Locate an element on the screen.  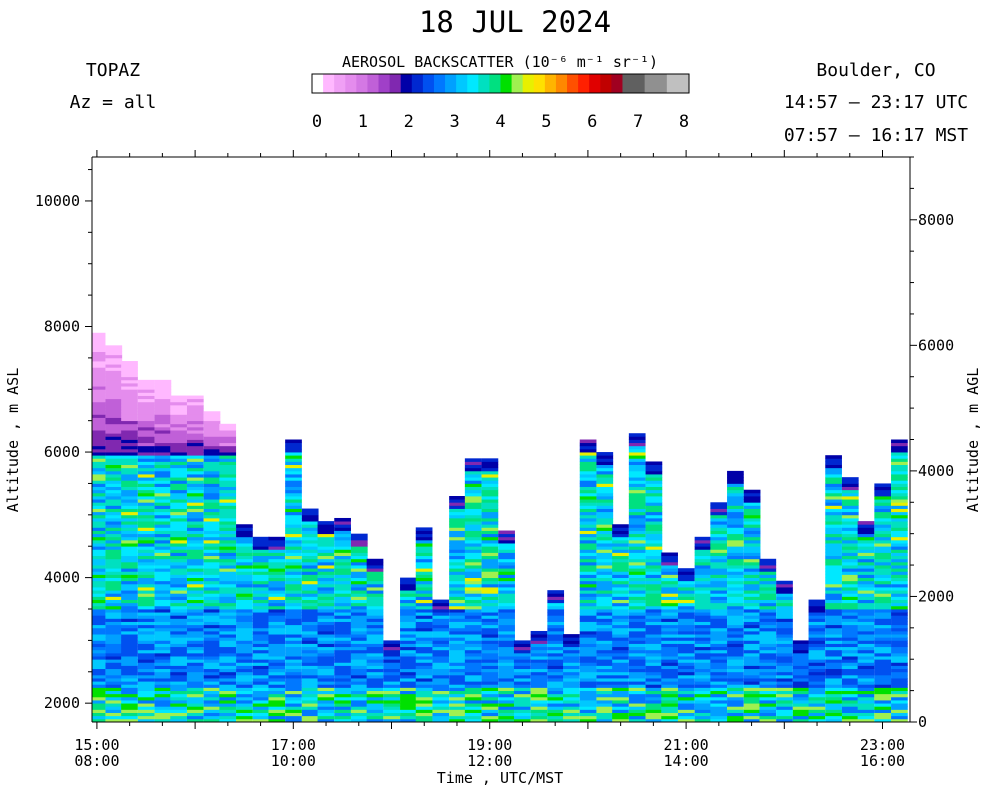
x-tick-label-mst: 16:00 is located at coordinates (882, 761).